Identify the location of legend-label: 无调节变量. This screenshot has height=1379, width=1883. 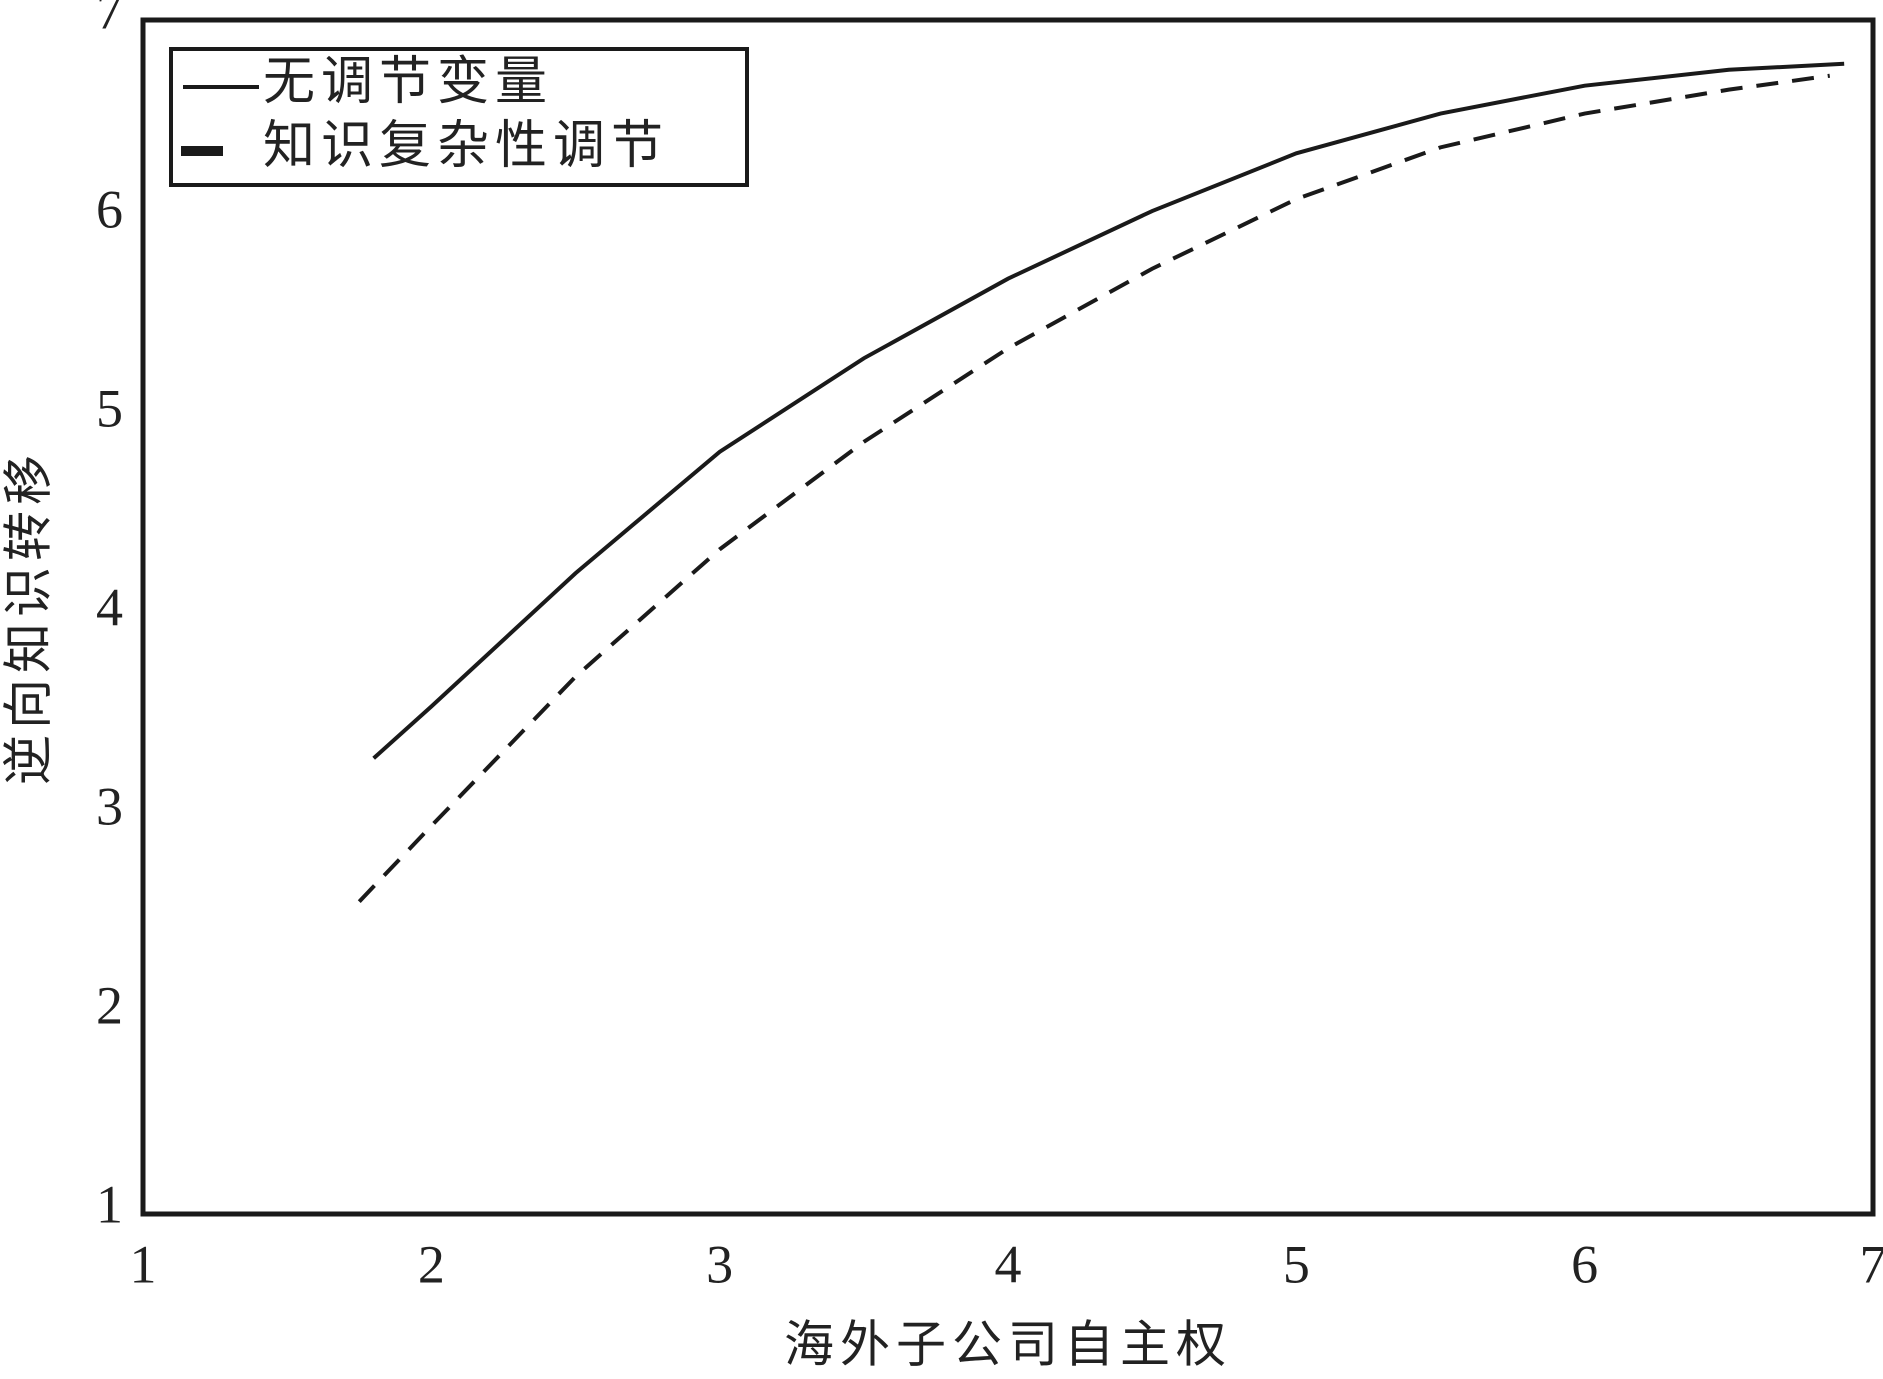
(408, 82).